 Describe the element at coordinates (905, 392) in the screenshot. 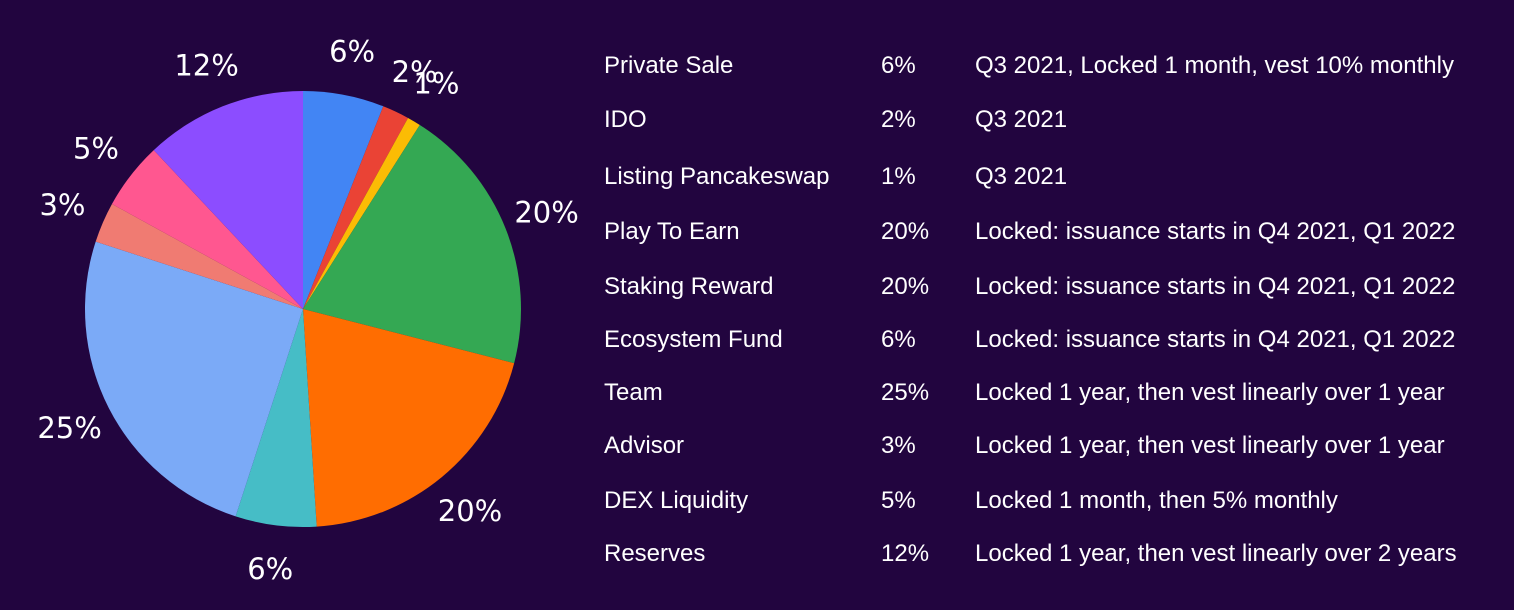

I see `allocation-percent: 25%` at that location.